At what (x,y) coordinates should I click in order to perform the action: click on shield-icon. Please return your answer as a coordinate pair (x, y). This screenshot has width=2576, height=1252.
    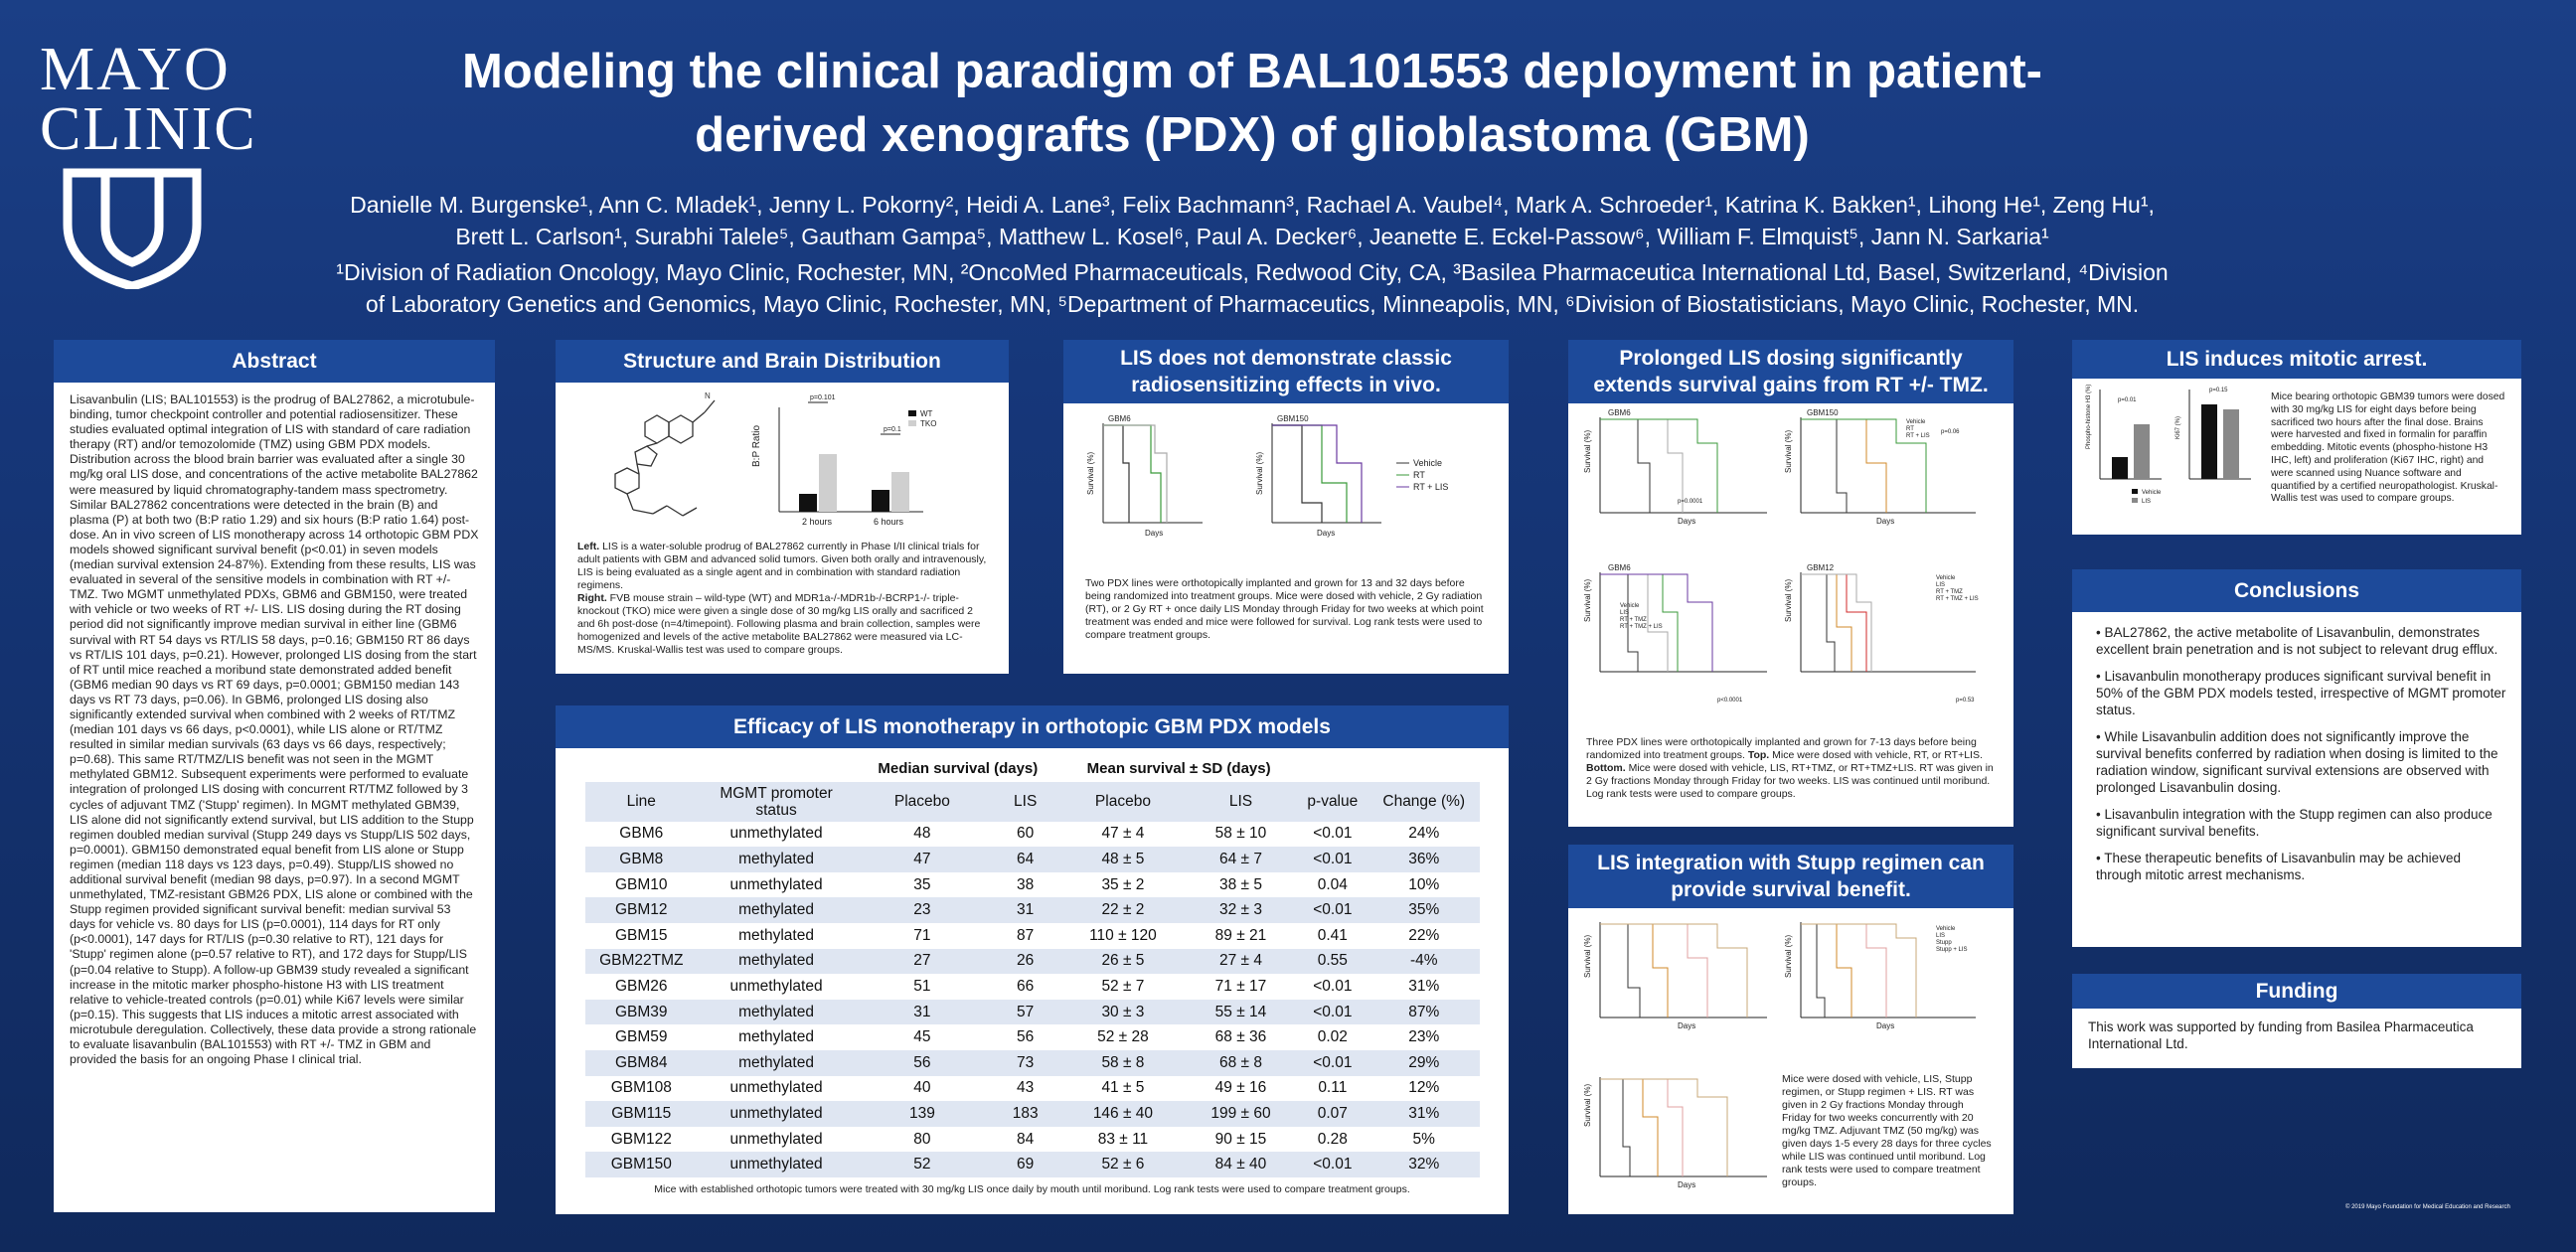
    Looking at the image, I should click on (132, 230).